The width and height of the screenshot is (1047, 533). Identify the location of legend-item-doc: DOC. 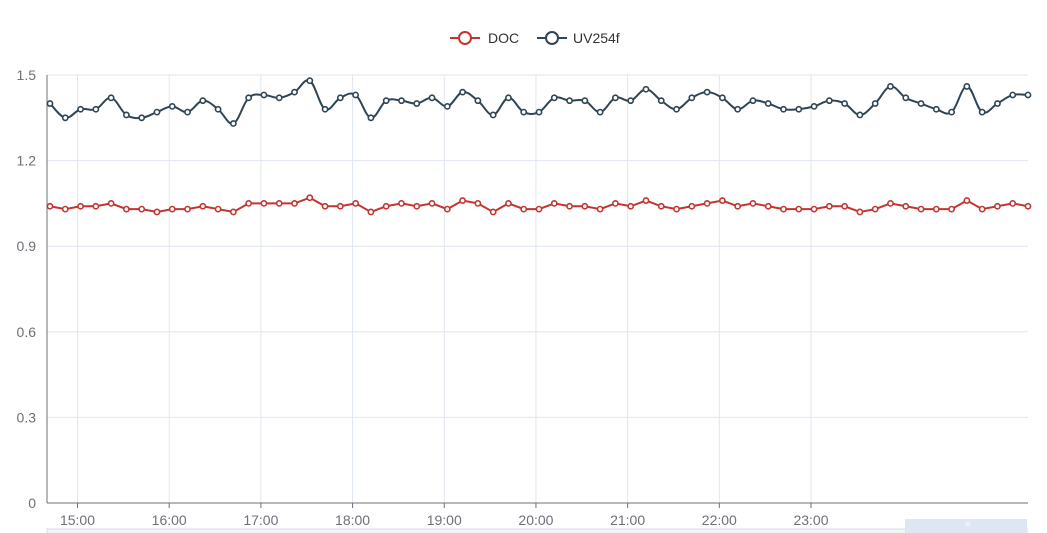
(484, 38).